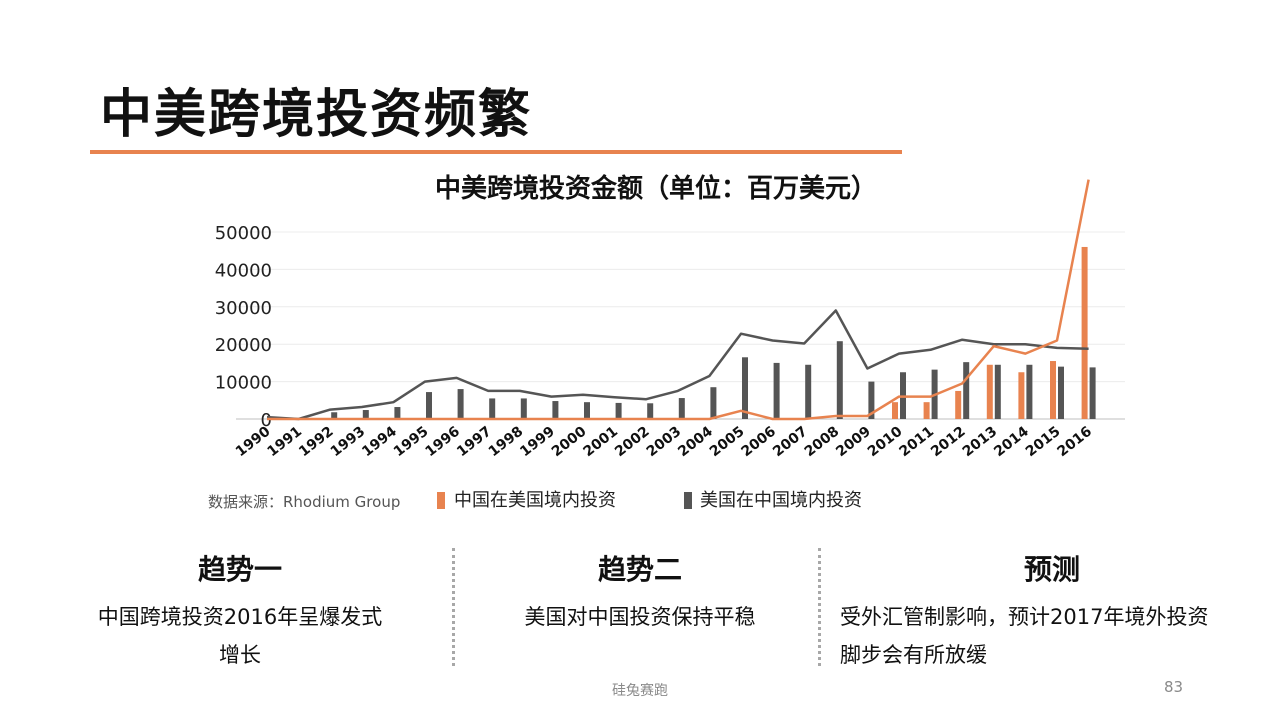  What do you see at coordinates (1052, 636) in the screenshot?
I see `forecast-text: 受外汇管制影响，预计2017年境外投资 脚步会有所放缓` at bounding box center [1052, 636].